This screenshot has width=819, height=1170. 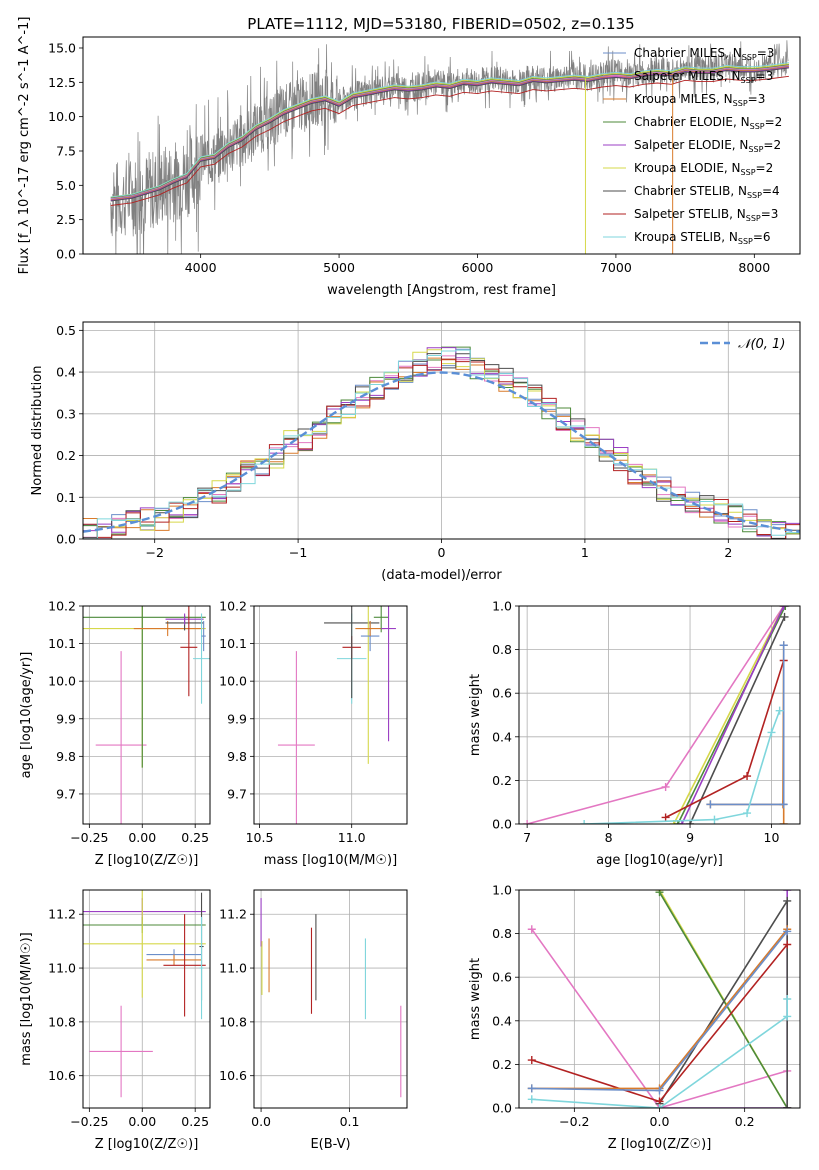 What do you see at coordinates (502, 1020) in the screenshot?
I see `y-tick-label: 0.4` at bounding box center [502, 1020].